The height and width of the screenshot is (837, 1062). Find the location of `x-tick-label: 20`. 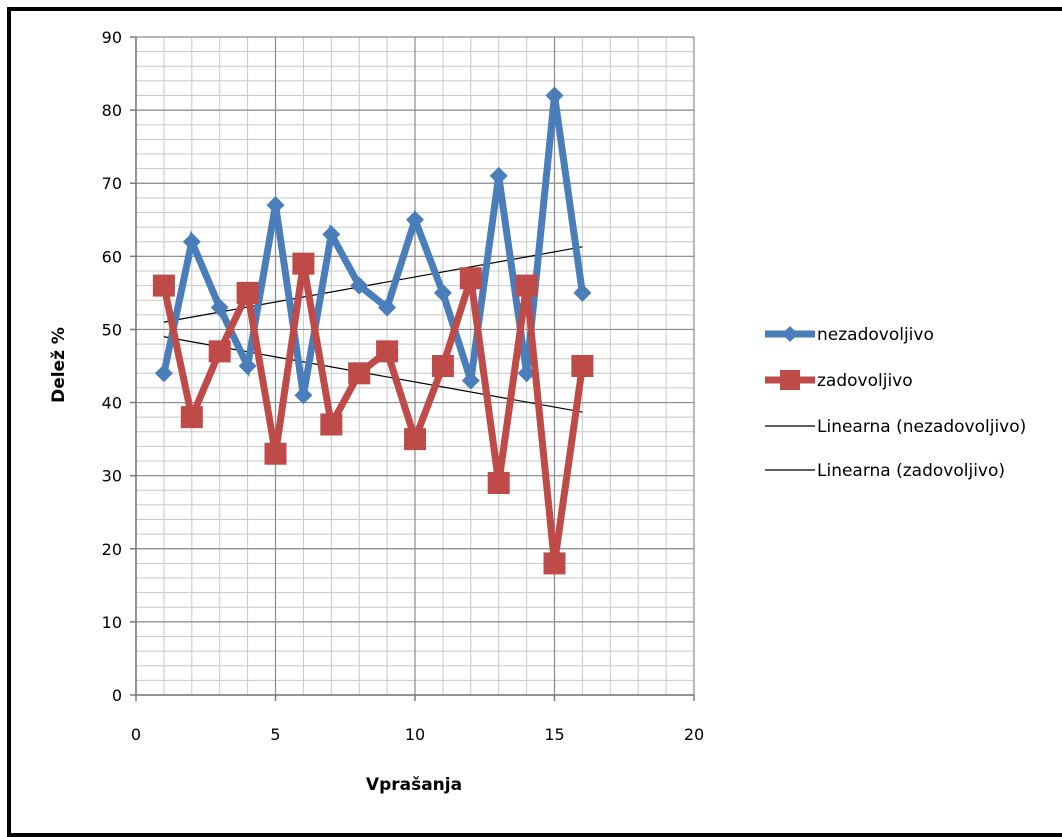

x-tick-label: 20 is located at coordinates (694, 734).